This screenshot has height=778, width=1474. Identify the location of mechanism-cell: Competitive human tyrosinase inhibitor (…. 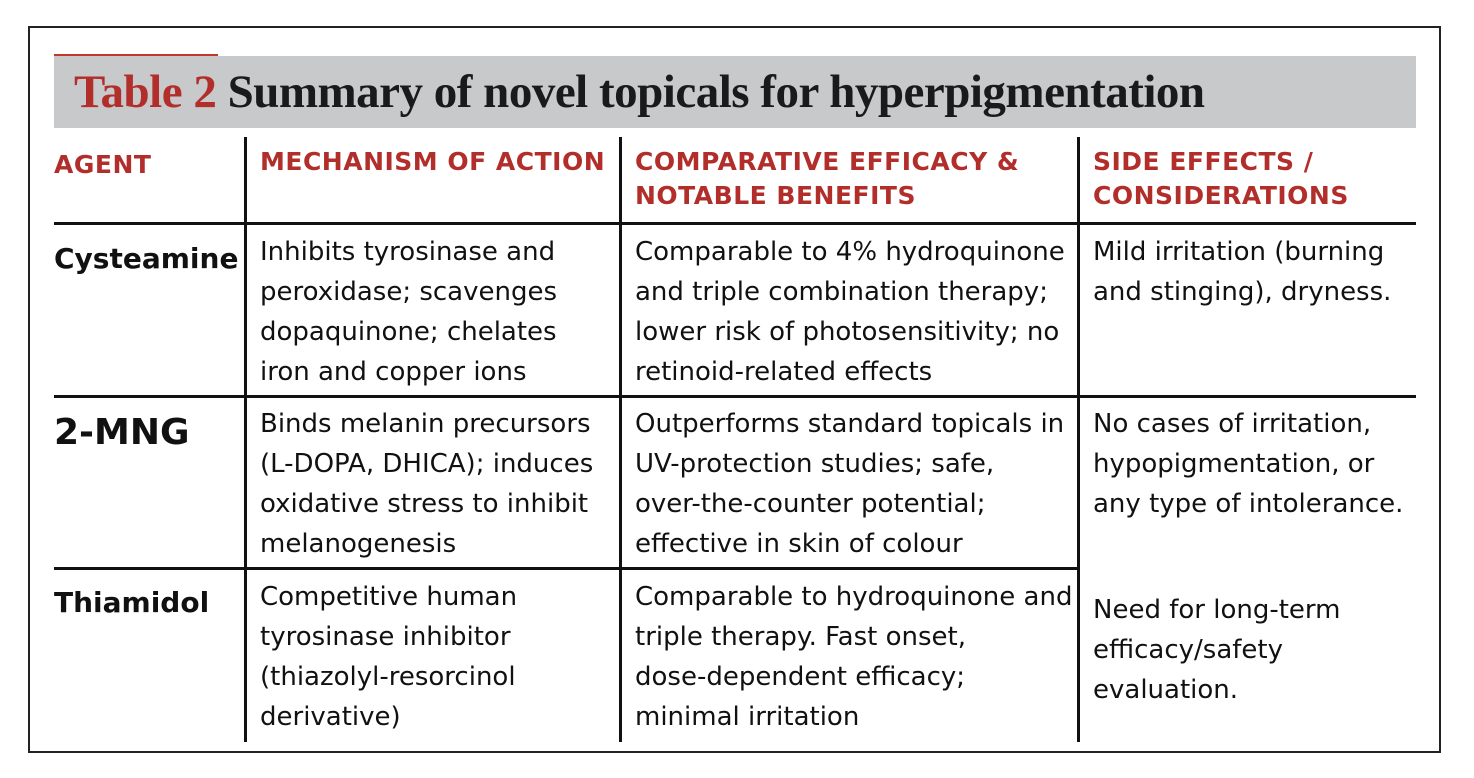
(388, 657).